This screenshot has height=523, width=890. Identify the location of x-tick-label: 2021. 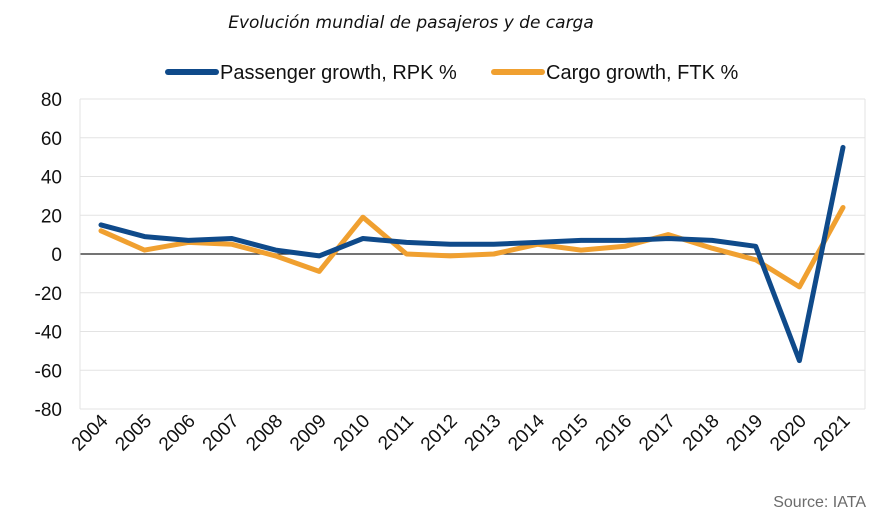
(832, 433).